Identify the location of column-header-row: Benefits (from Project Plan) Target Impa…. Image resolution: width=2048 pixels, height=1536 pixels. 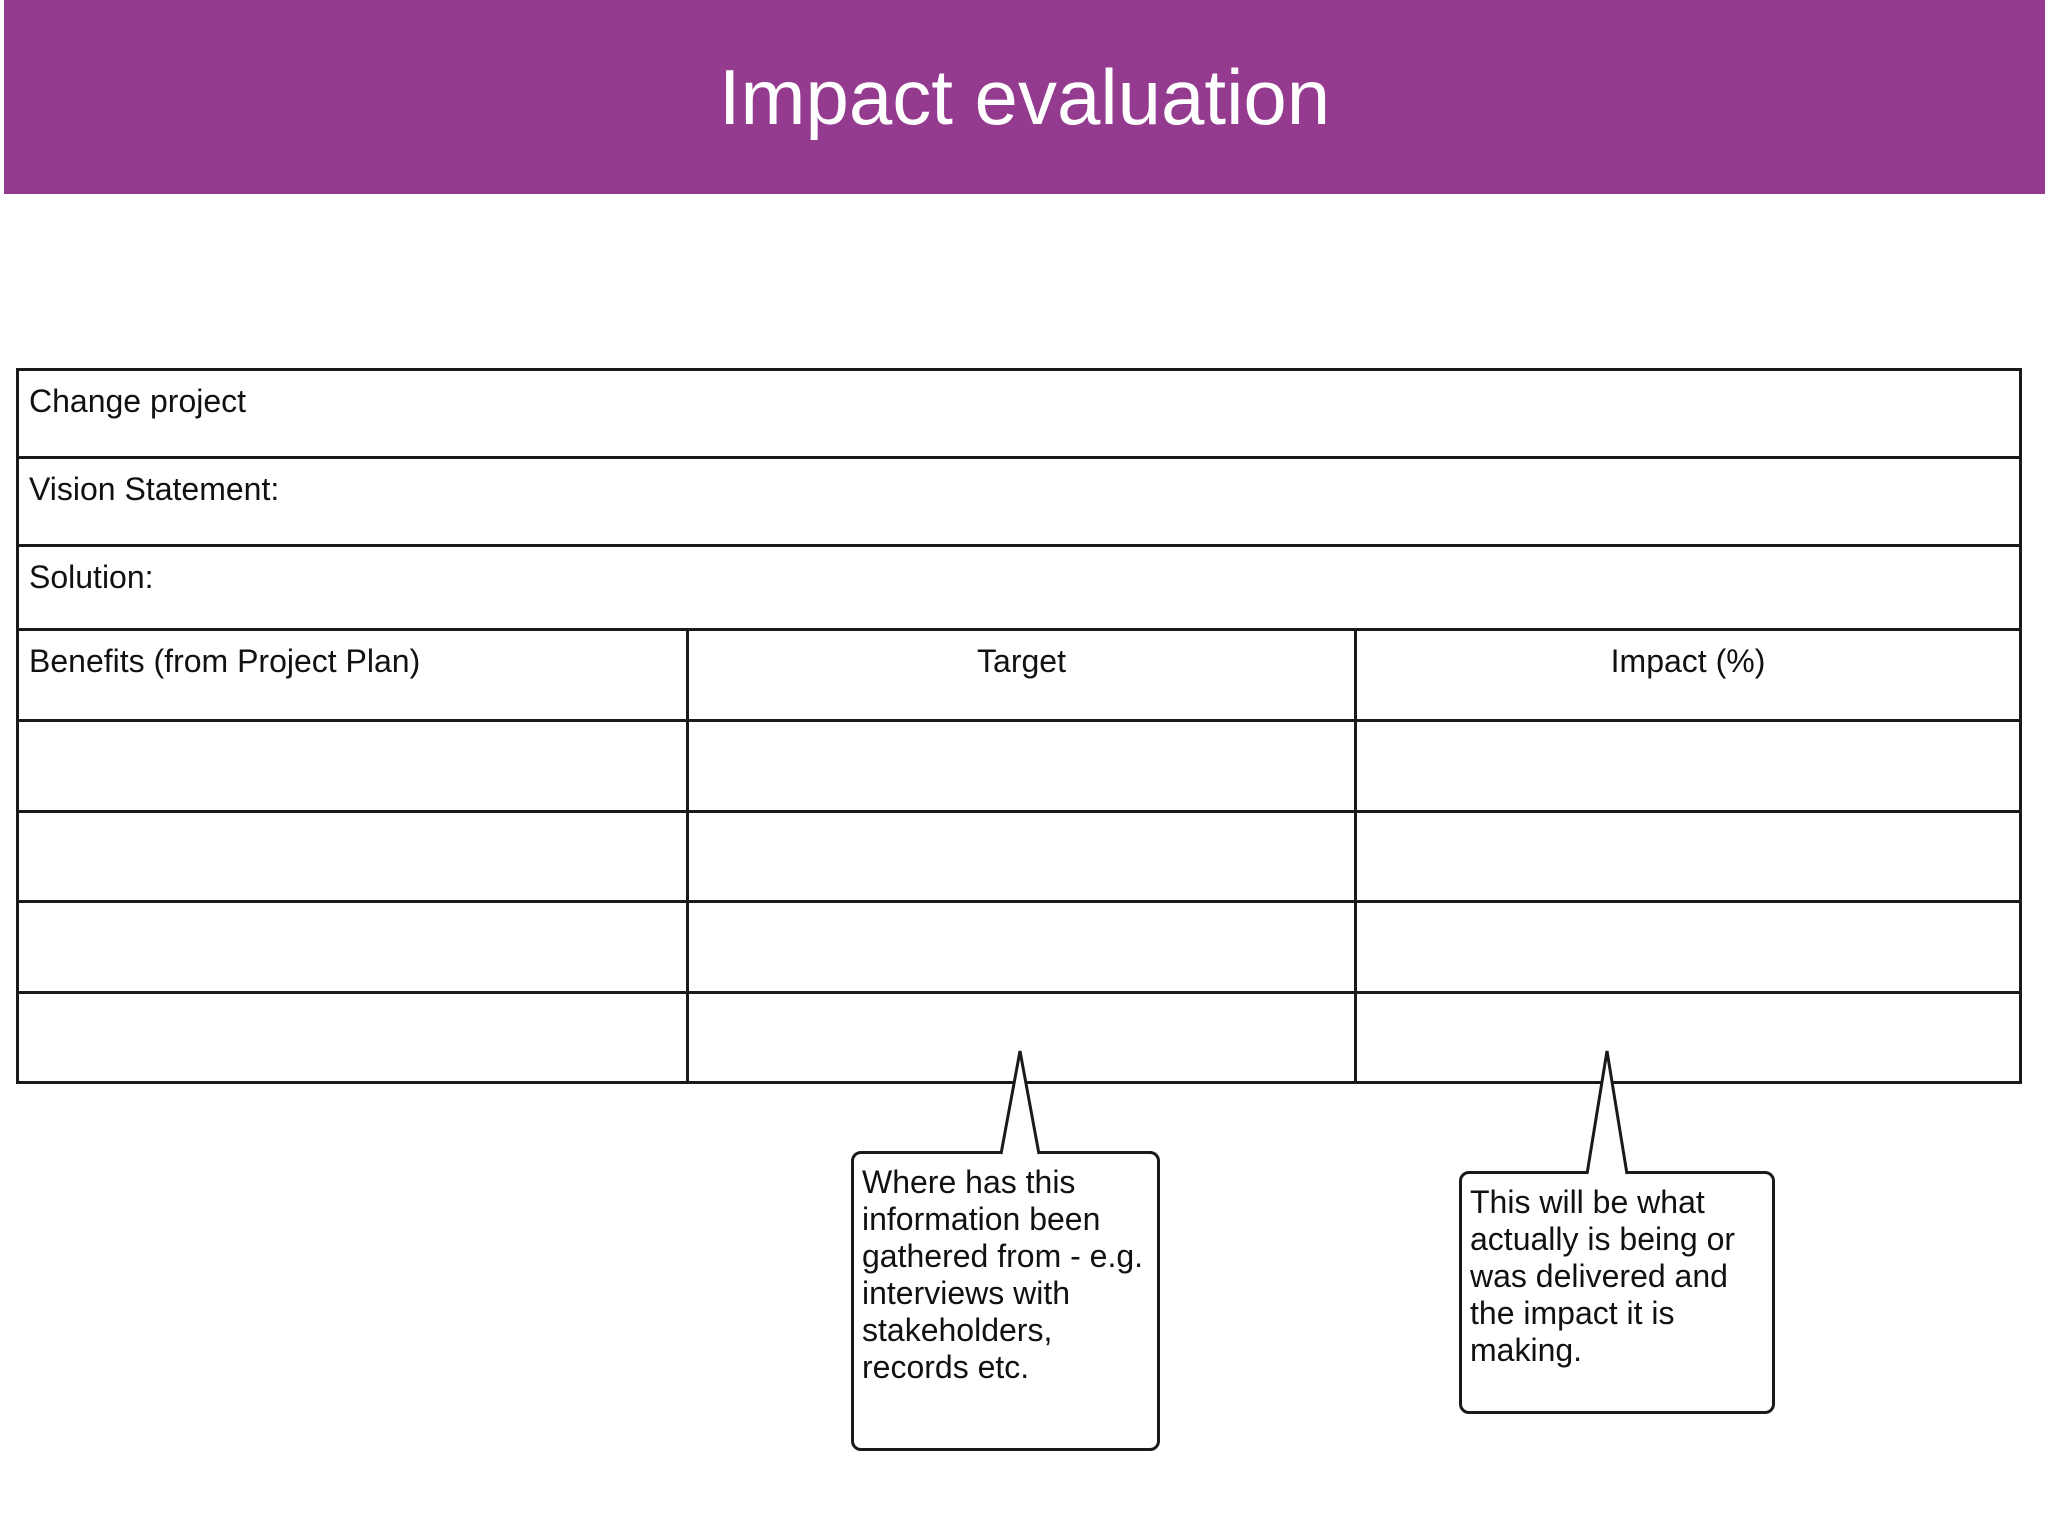
(1019, 676).